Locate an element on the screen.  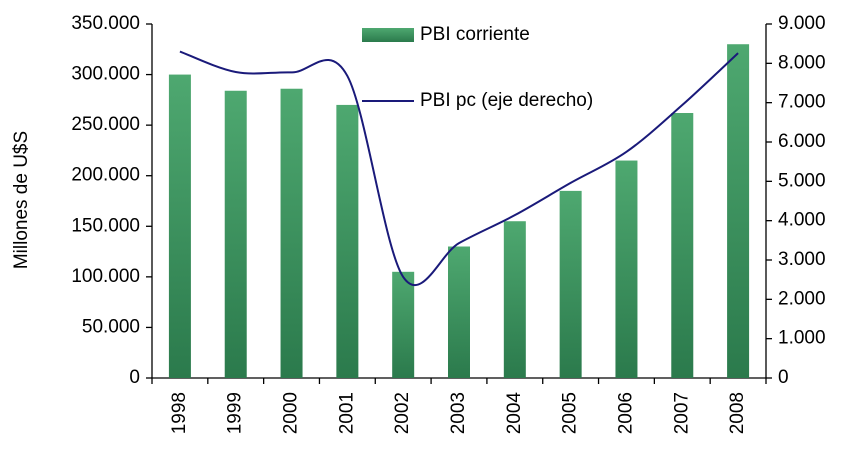
y-tick-label: 250.000 is located at coordinates (105, 124).